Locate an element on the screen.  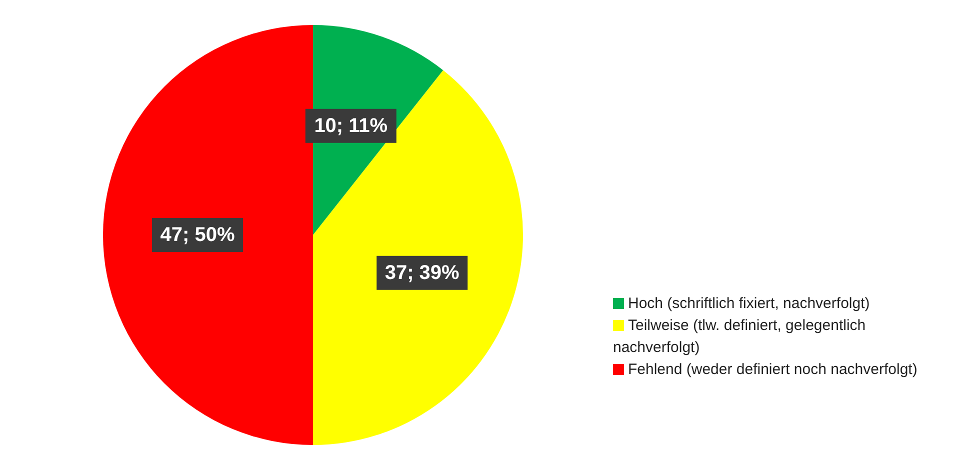
legend-label: Teilweise (tlw. definiert, gelegentlich nachverfolgt) is located at coordinates (739, 336).